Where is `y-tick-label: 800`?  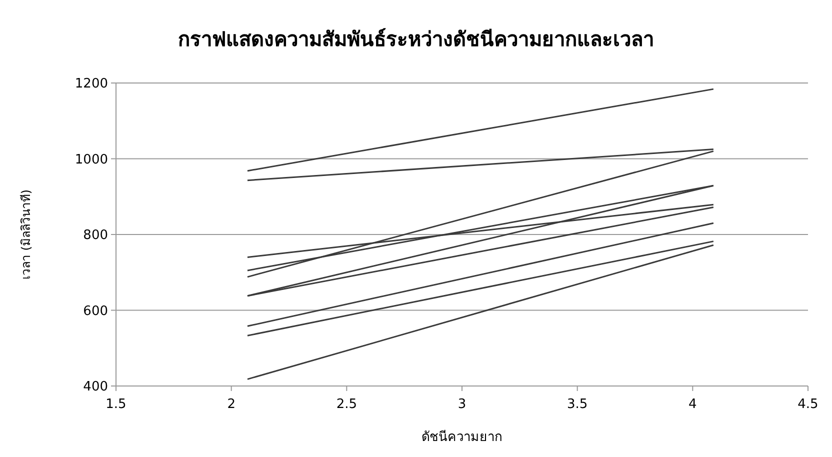
y-tick-label: 800 is located at coordinates (95, 236).